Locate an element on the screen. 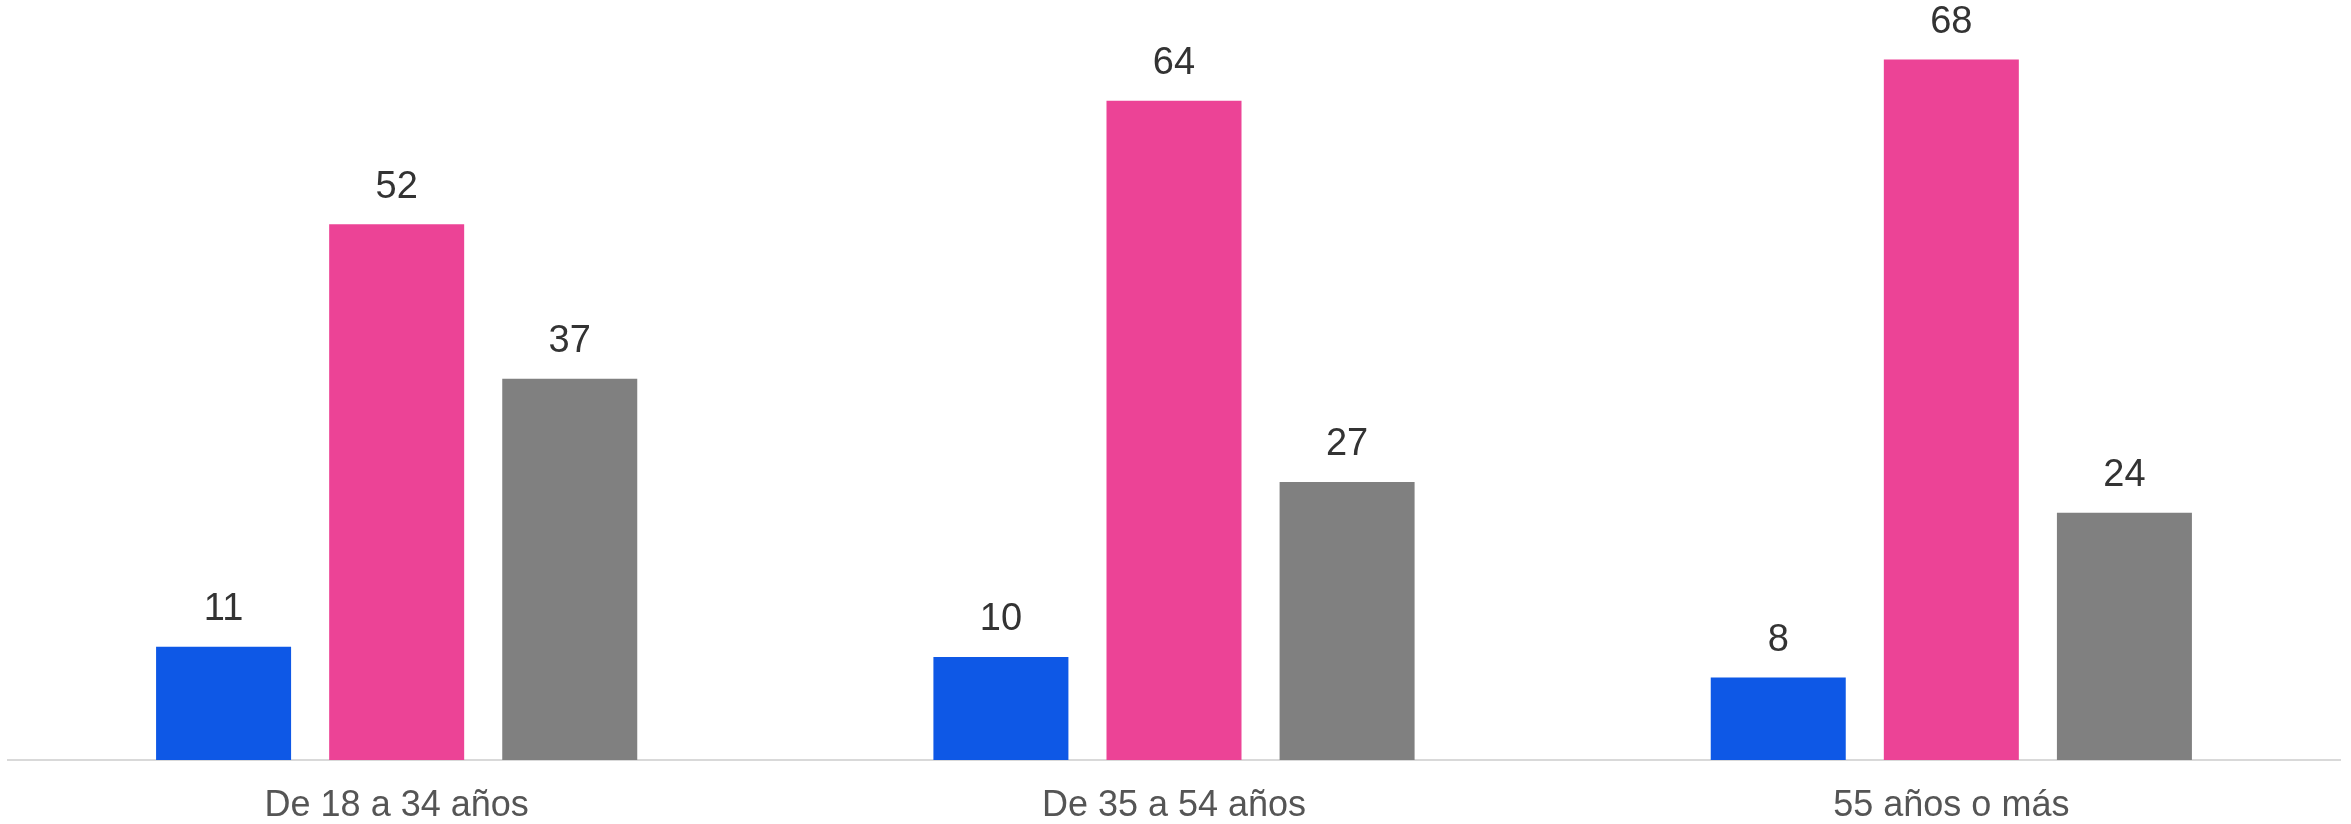  x-tick-label: De 35 a 54 años is located at coordinates (1174, 803).